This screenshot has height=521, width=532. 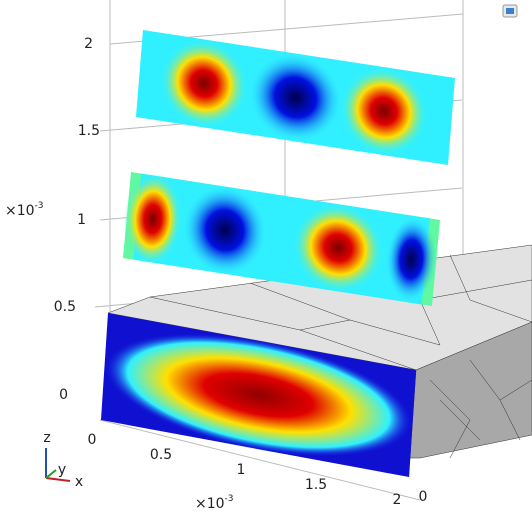 What do you see at coordinates (62, 470) in the screenshot?
I see `triad-y: y` at bounding box center [62, 470].